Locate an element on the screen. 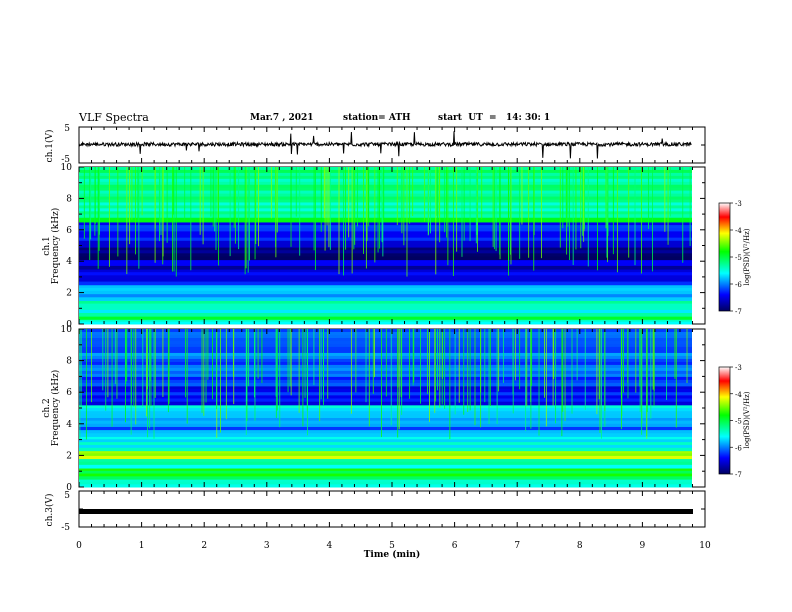 The height and width of the screenshot is (612, 792). ch1-ytick-top: 5 is located at coordinates (67, 129).